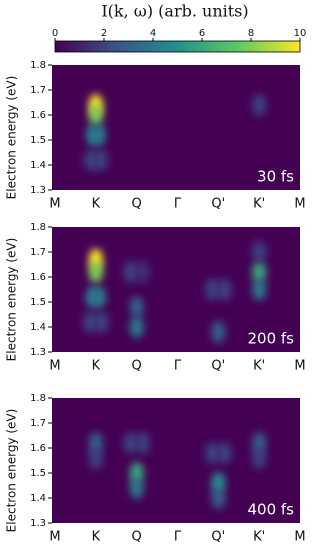  Describe the element at coordinates (202, 33) in the screenshot. I see `colorbar-tick-label: 6` at that location.